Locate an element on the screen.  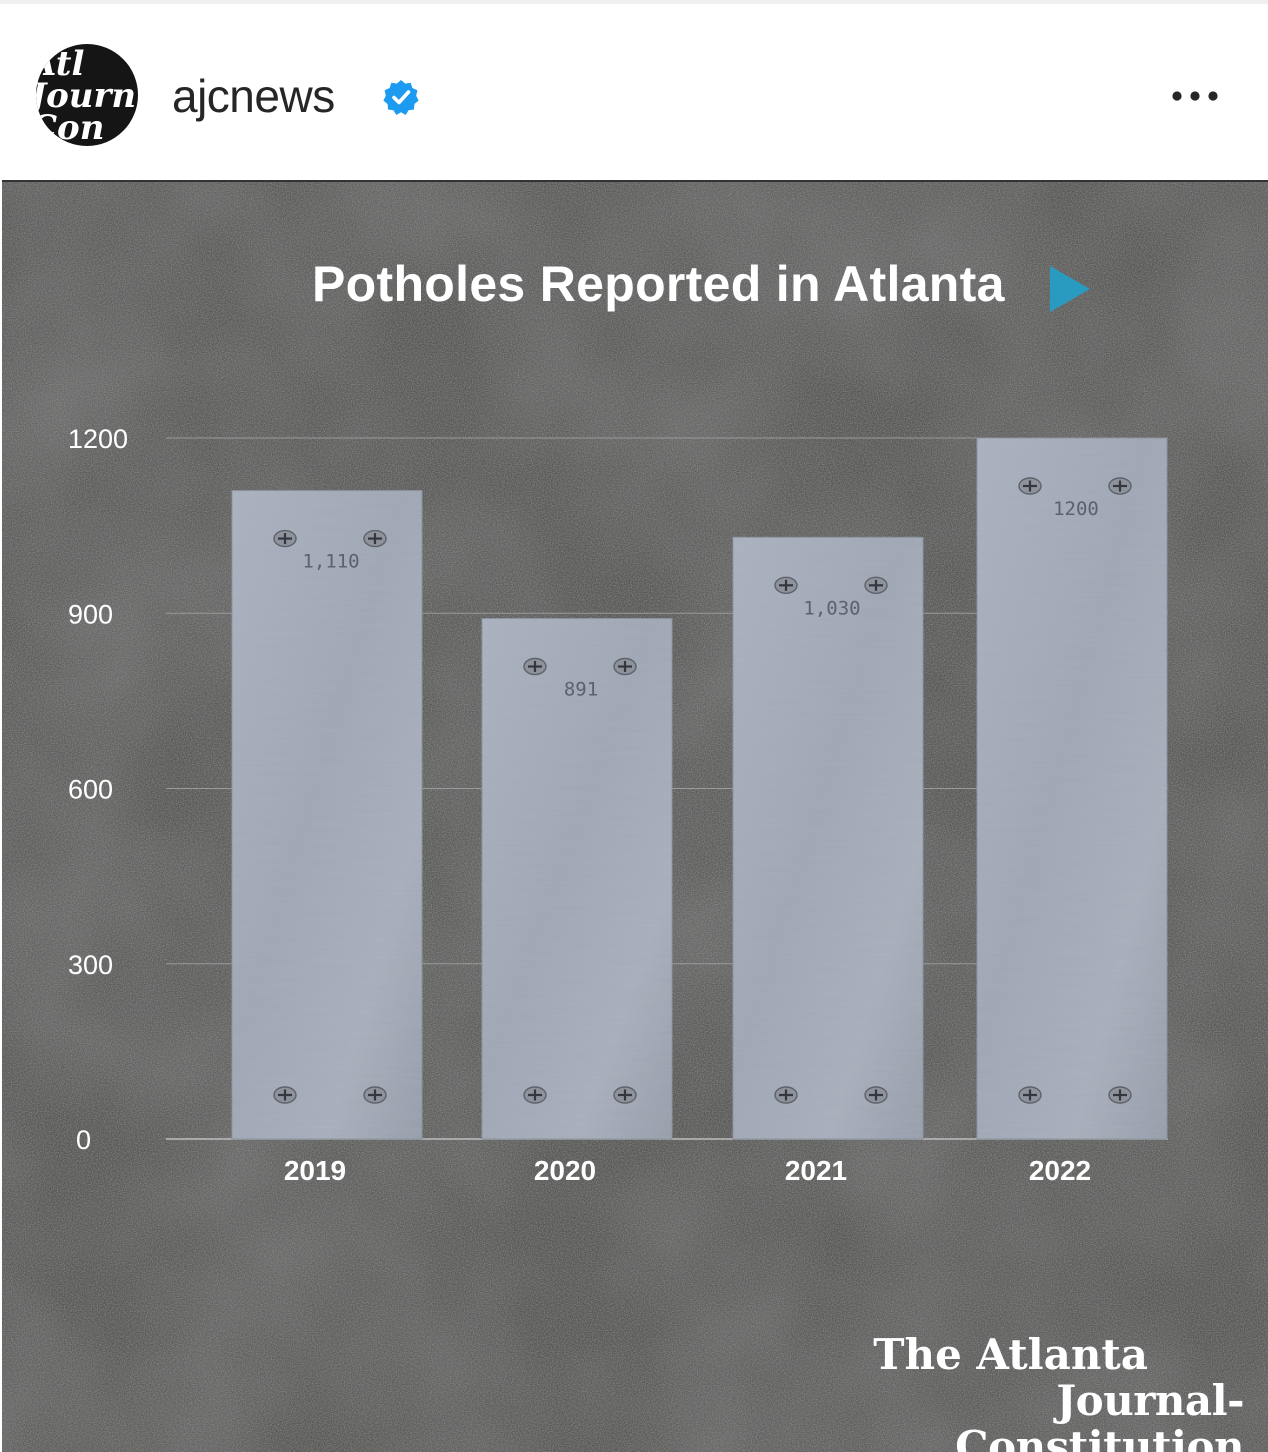
post-header: Atl Journ Con ajcnews is located at coordinates (634, 90).